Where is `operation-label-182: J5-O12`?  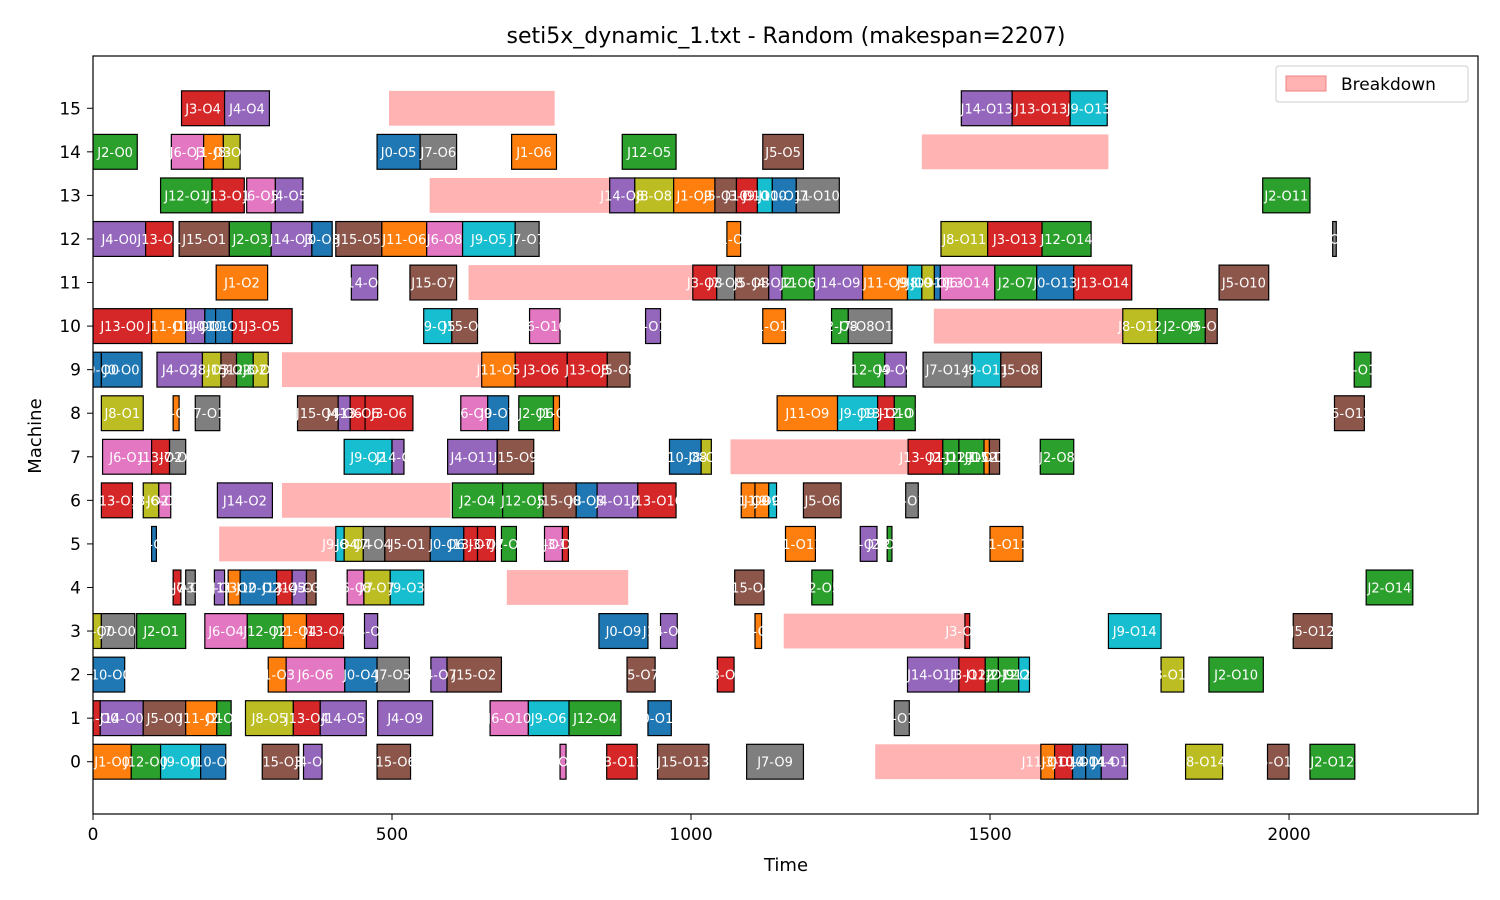 operation-label-182: J5-O12 is located at coordinates (1312, 632).